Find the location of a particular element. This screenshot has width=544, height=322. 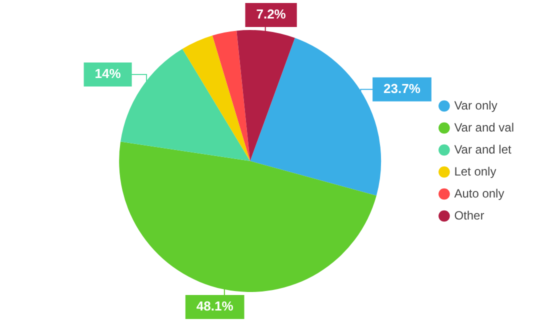

legend-label: Var and val is located at coordinates (484, 127).